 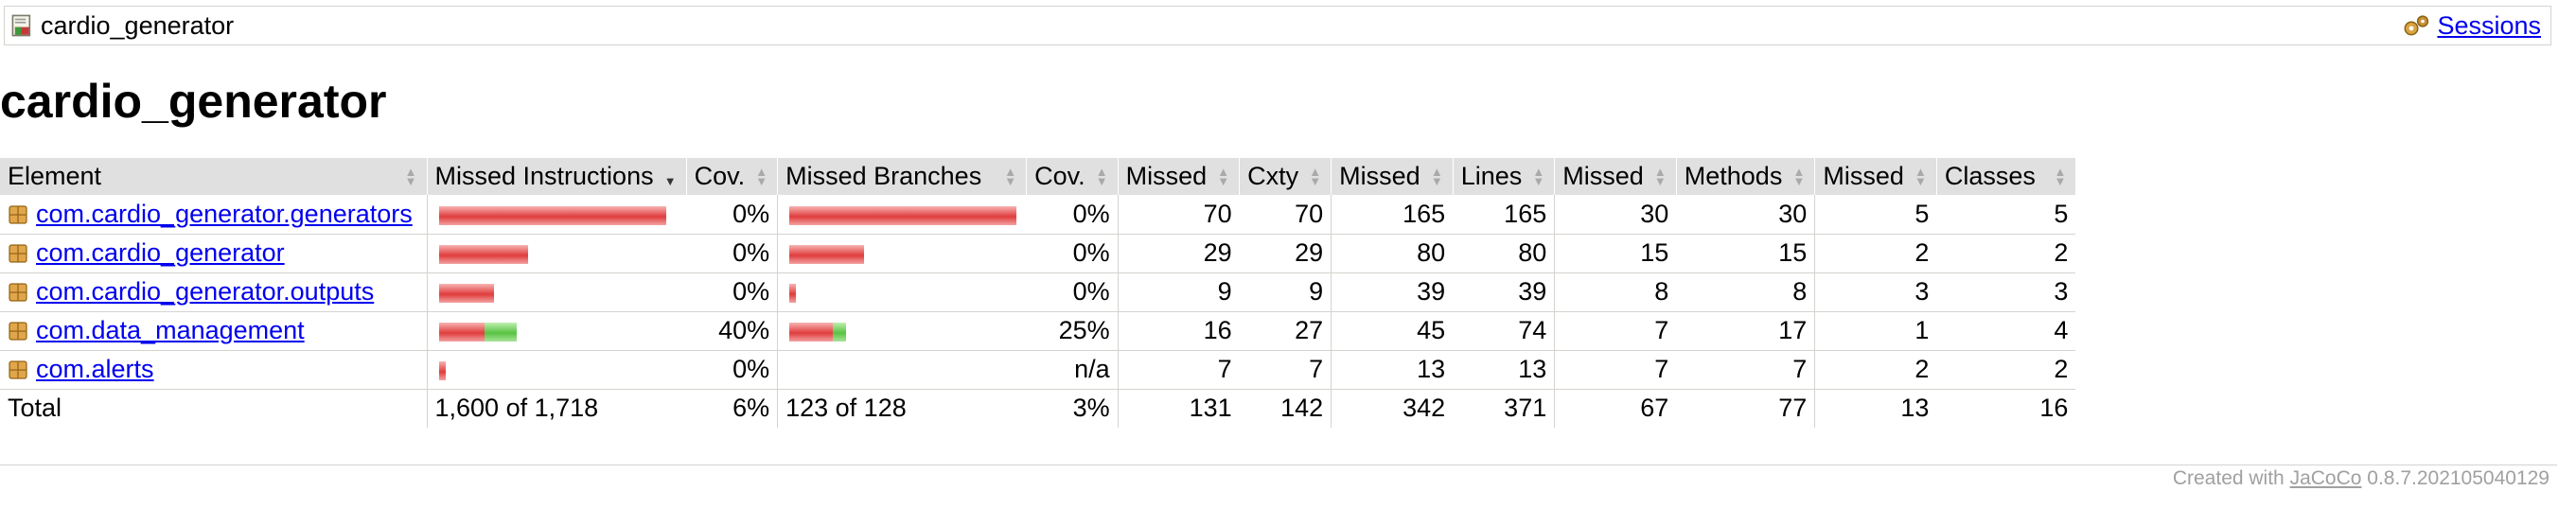 I want to click on header-cov-branches: Cov. ▲ ▼, so click(x=1072, y=176).